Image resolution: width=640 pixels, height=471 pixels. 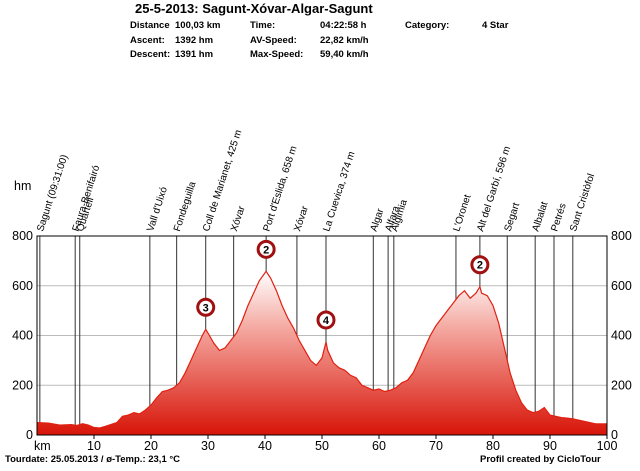 What do you see at coordinates (262, 25) in the screenshot?
I see `stat-label: Time:` at bounding box center [262, 25].